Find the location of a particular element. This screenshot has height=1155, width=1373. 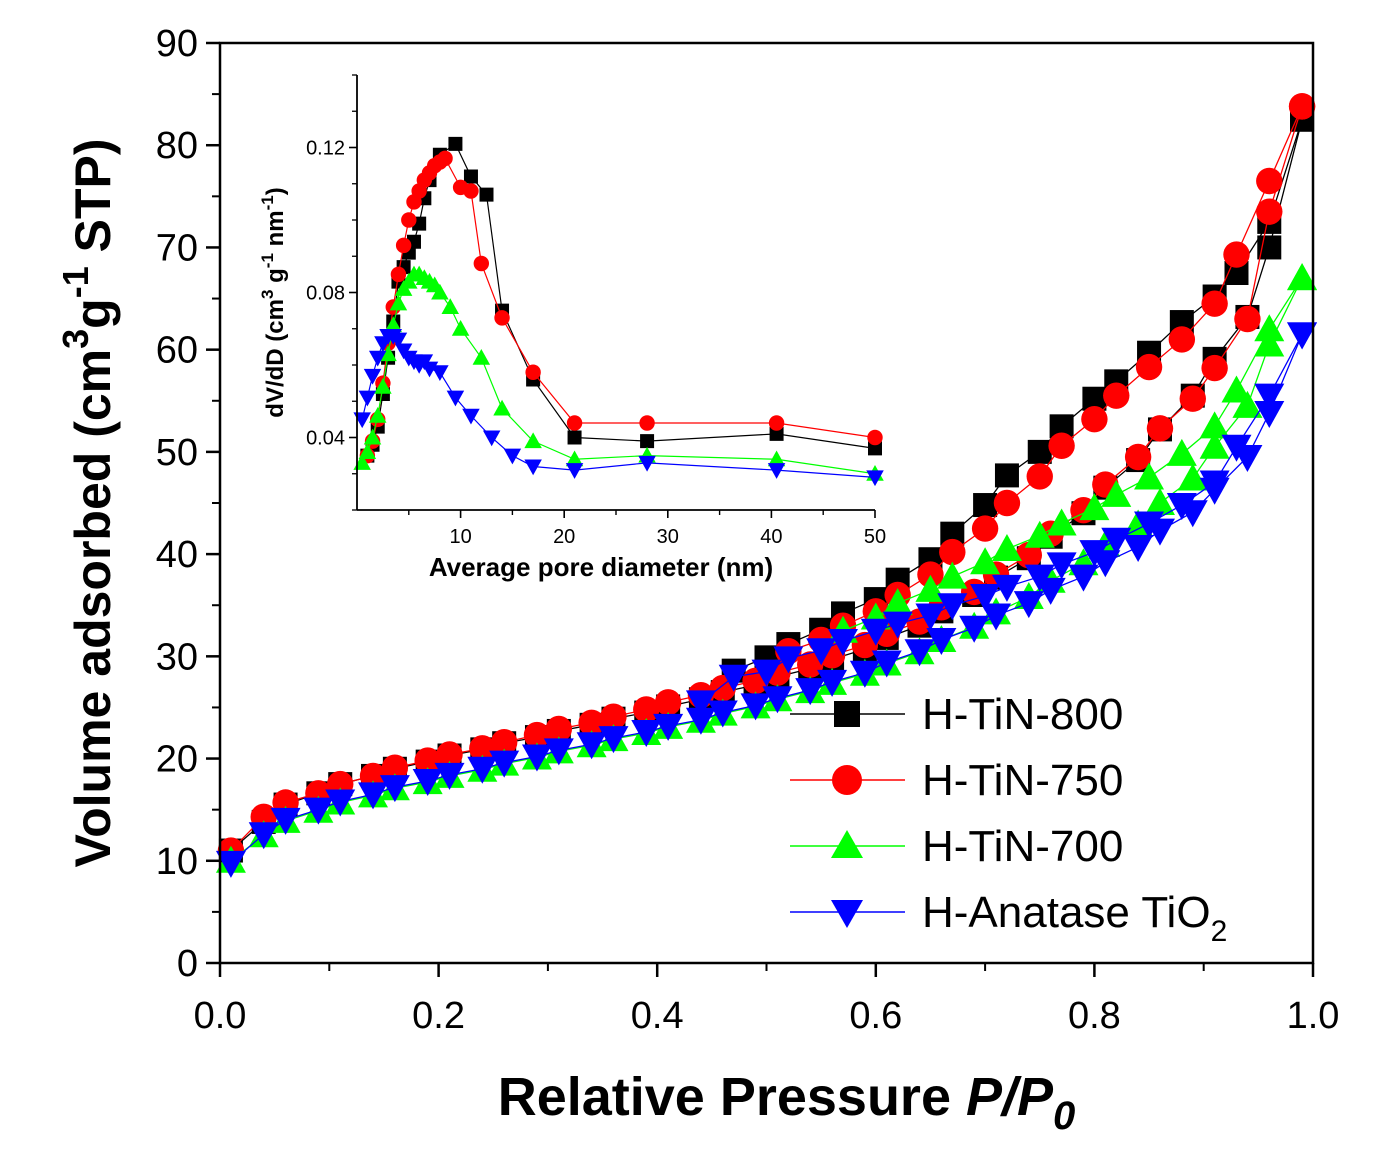

legend-label-h-tin-800: H-TiN-800 is located at coordinates (1022, 714).